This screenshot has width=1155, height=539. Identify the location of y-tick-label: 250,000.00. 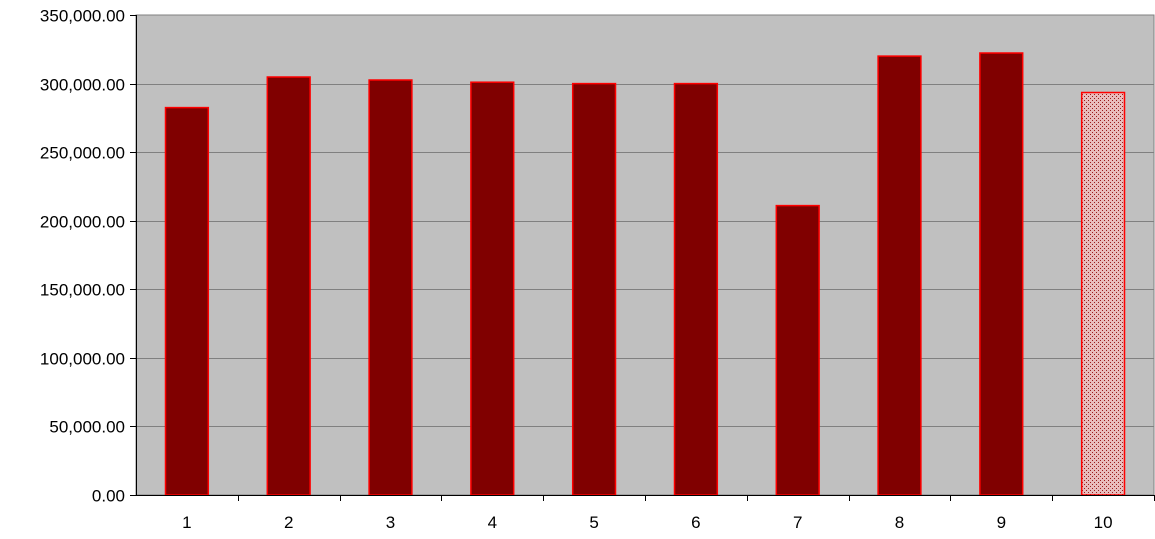
(82, 153).